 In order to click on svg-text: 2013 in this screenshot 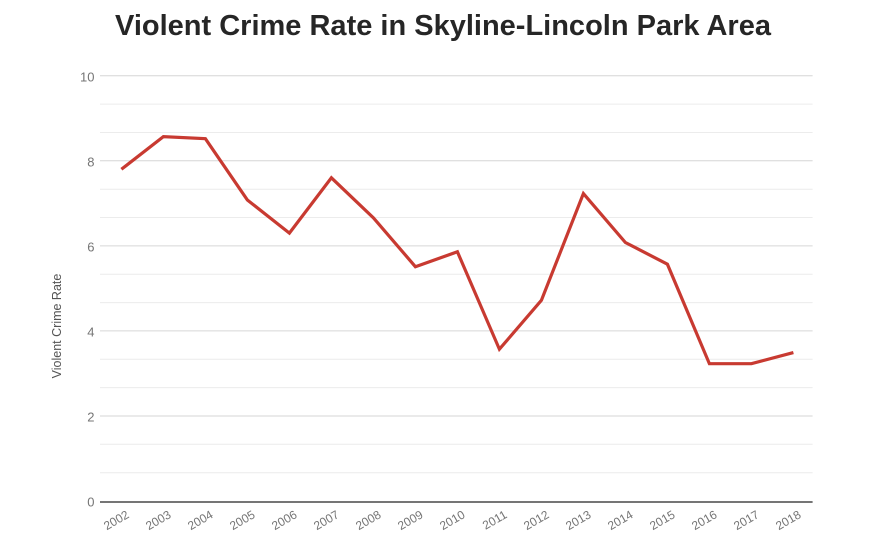, I will do `click(578, 520)`.